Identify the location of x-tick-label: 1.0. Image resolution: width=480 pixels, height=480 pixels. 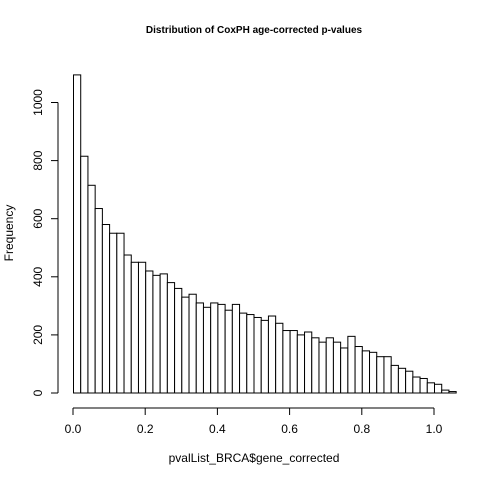
(434, 429).